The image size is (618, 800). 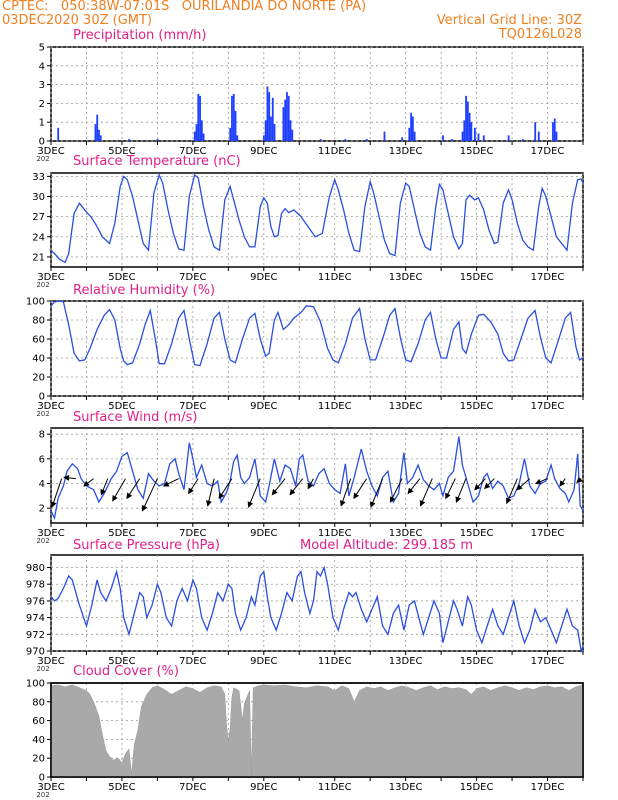 What do you see at coordinates (42, 142) in the screenshot?
I see `y-tick-label: 0` at bounding box center [42, 142].